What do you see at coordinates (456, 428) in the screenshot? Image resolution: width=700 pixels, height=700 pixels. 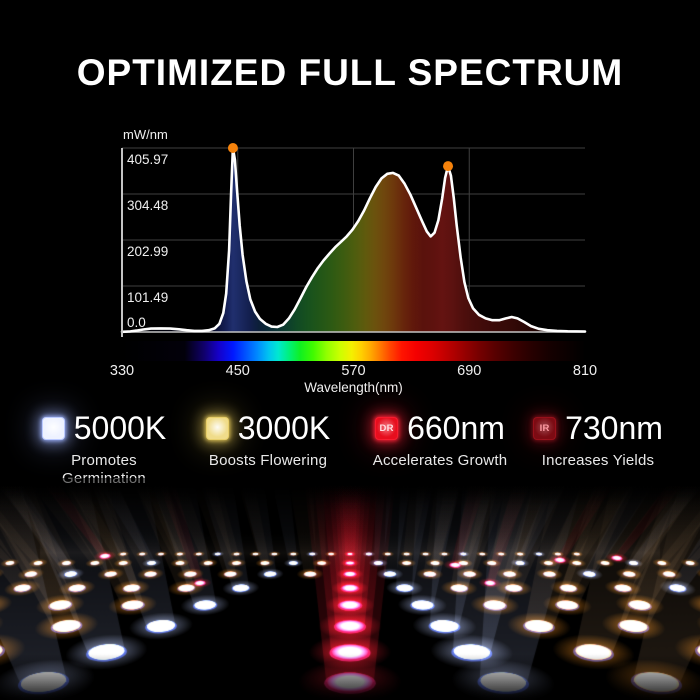 I see `legend-label-660nm: 660nm` at bounding box center [456, 428].